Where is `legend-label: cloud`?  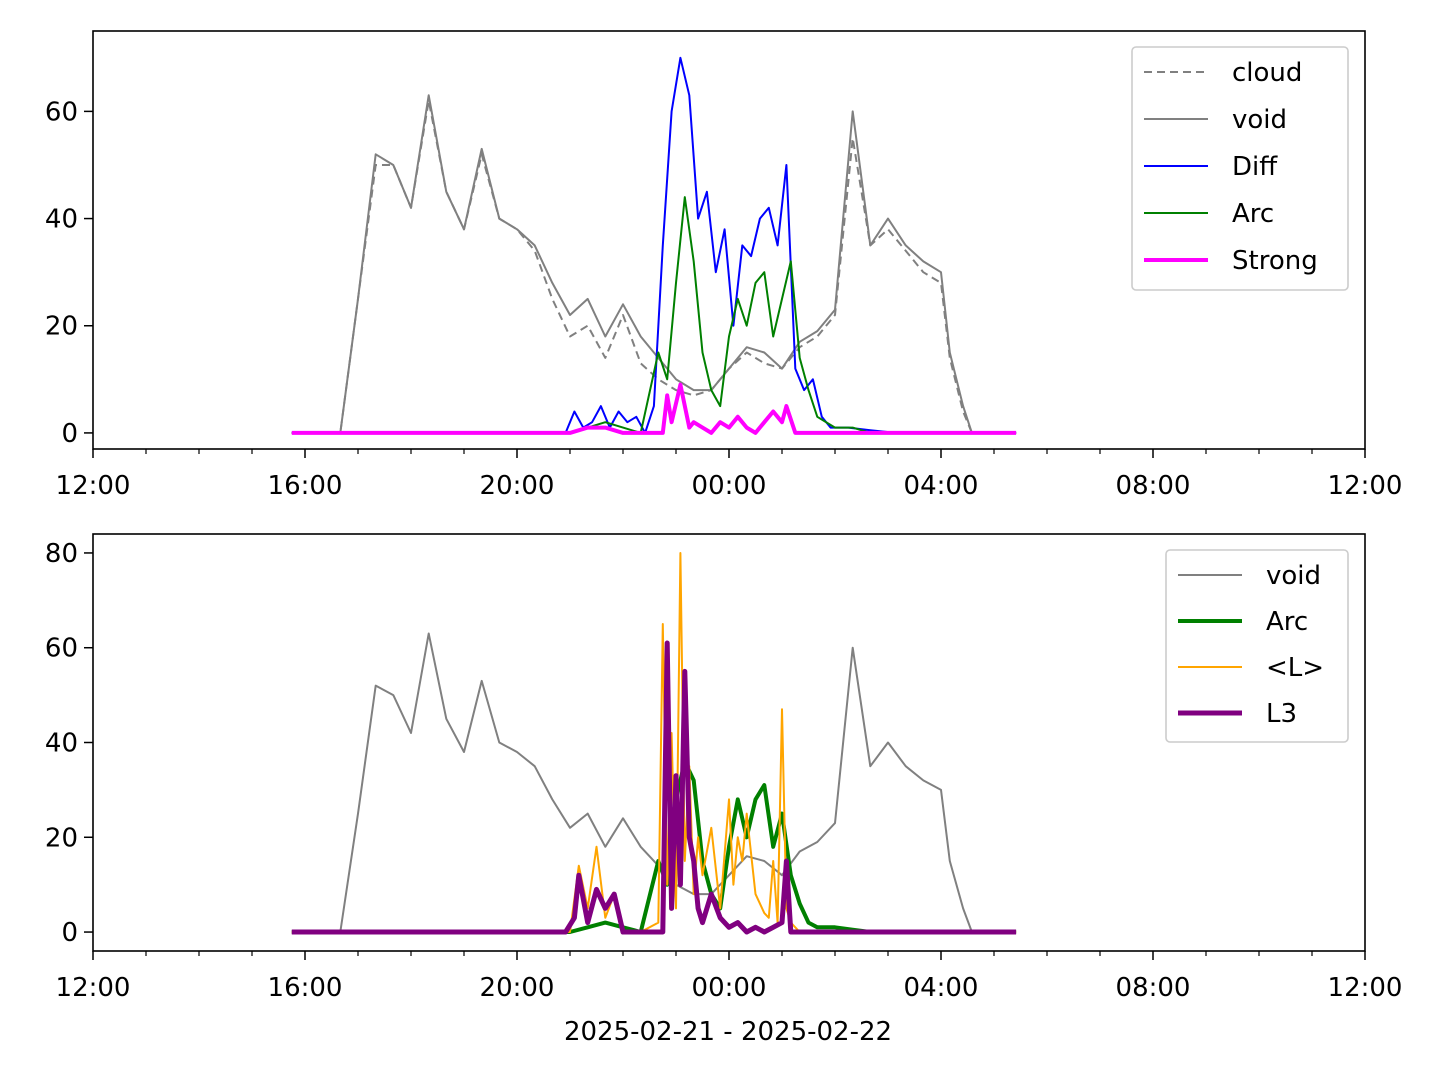
legend-label: cloud is located at coordinates (1267, 73).